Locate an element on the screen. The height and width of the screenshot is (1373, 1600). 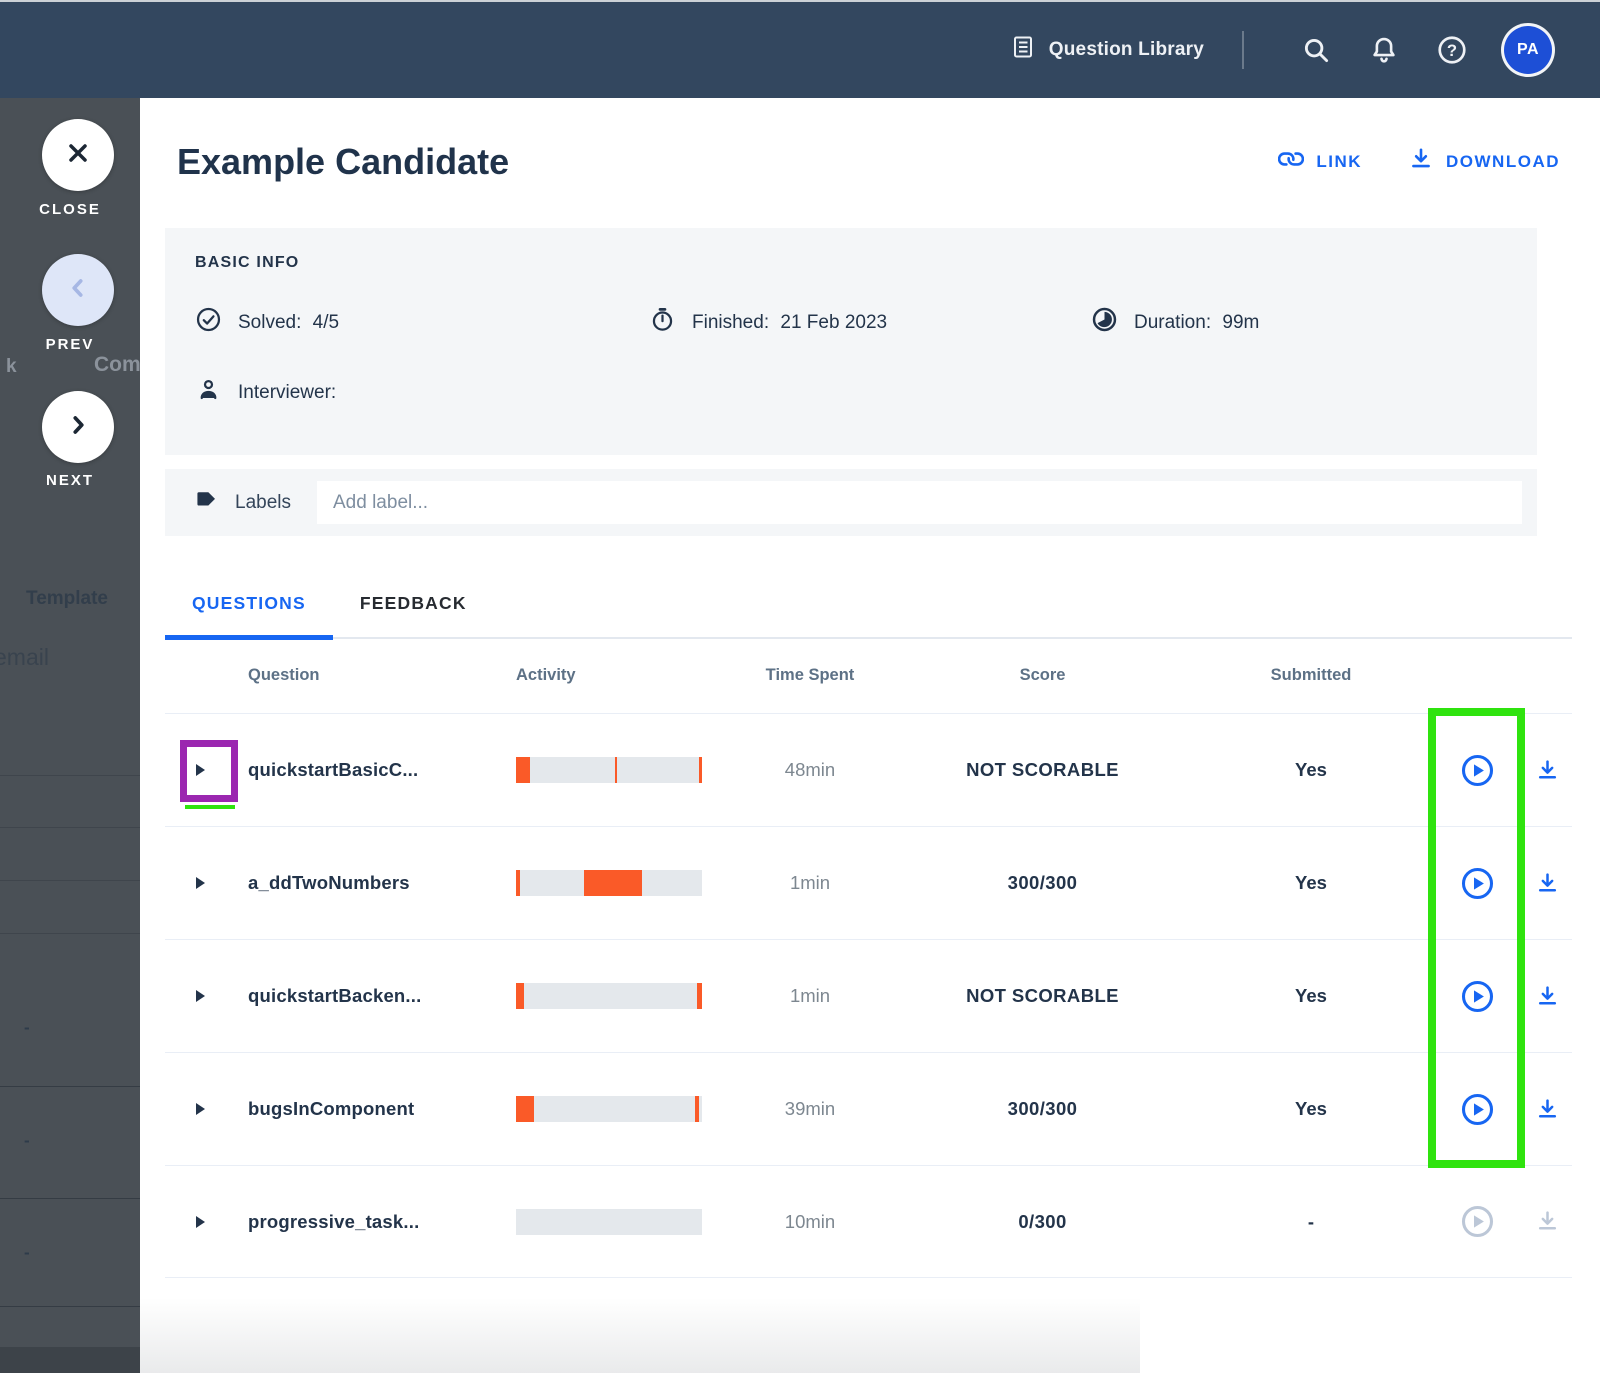
prev-button is located at coordinates (78, 290).